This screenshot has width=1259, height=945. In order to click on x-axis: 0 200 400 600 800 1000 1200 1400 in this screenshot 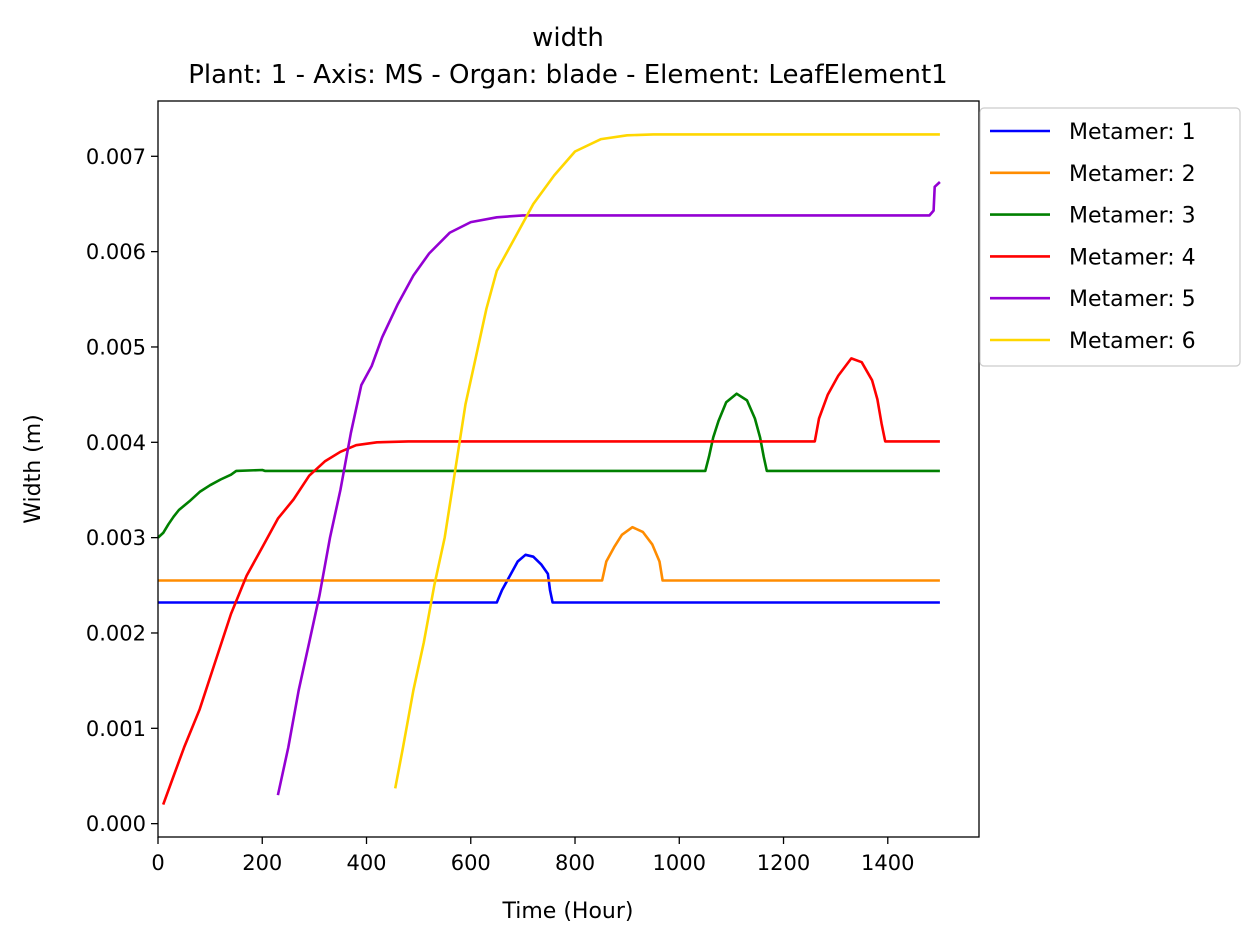, I will do `click(533, 856)`.